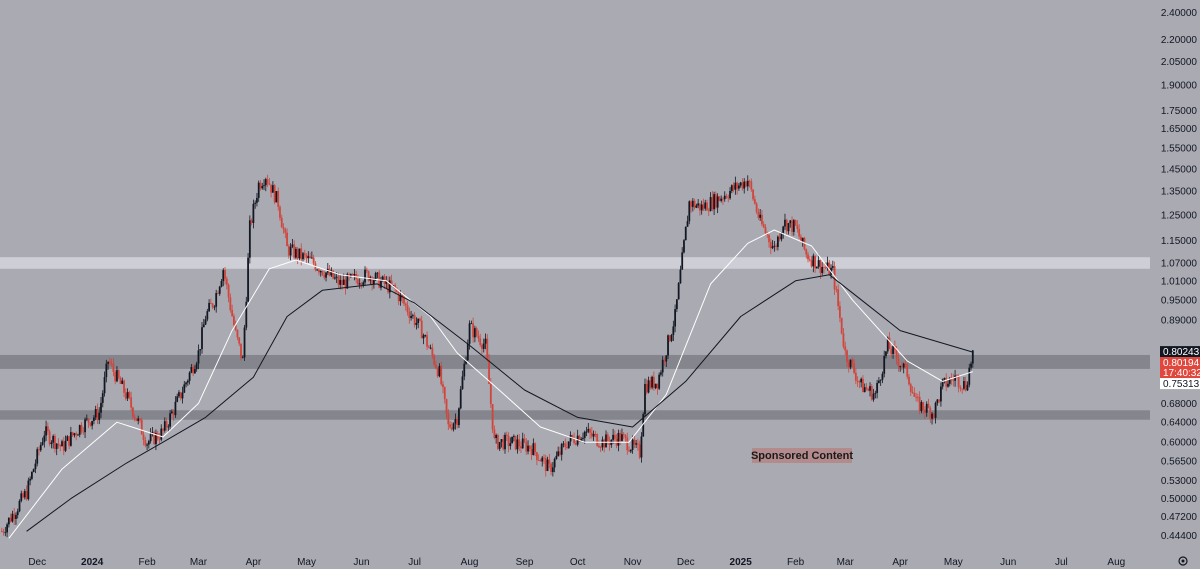 This screenshot has width=1200, height=569. What do you see at coordinates (1008, 562) in the screenshot?
I see `x-tick-label: Jun` at bounding box center [1008, 562].